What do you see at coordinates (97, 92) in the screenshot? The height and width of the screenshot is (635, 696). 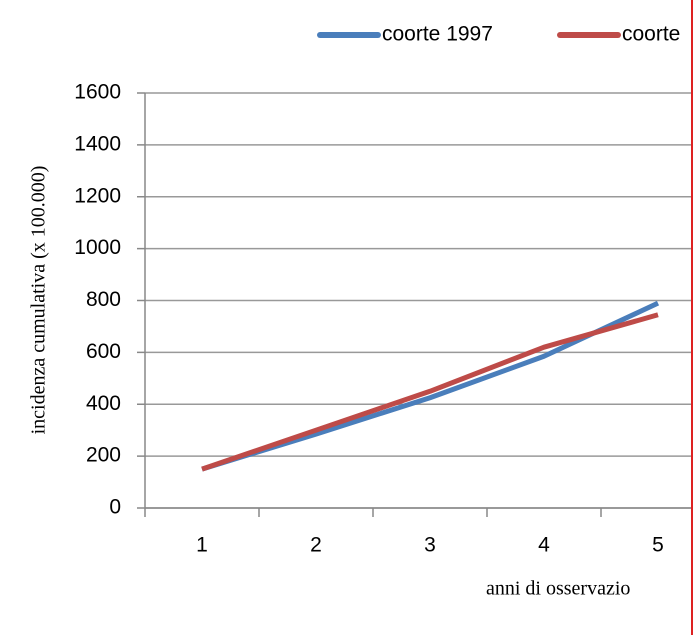 I see `y-tick-label: 1600` at bounding box center [97, 92].